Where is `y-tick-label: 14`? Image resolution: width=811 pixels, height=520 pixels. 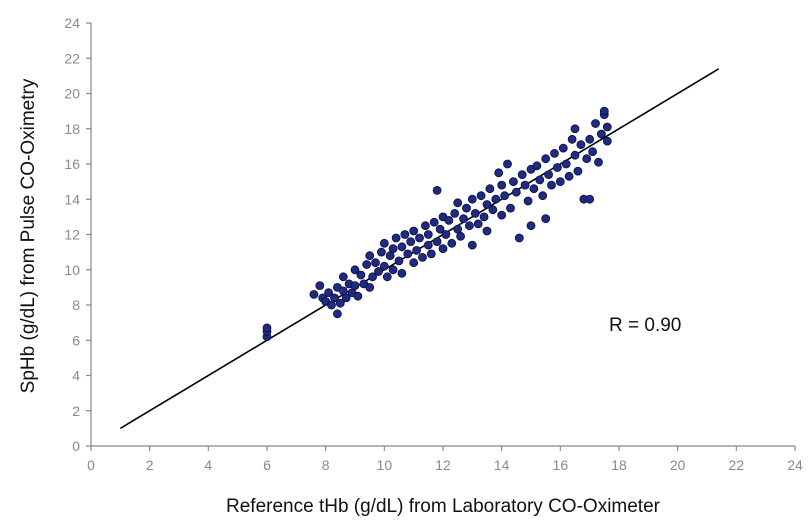 y-tick-label: 14 is located at coordinates (72, 199).